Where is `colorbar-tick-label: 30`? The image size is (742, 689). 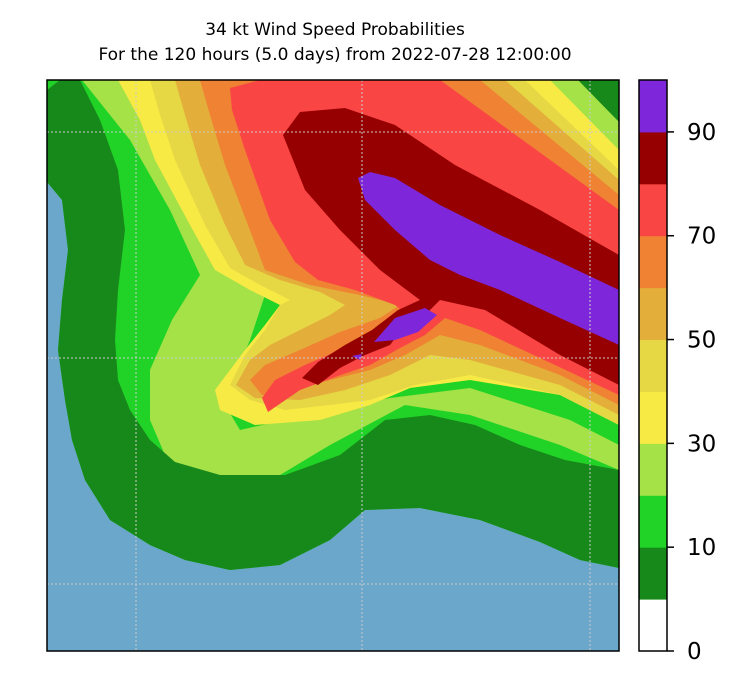
colorbar-tick-label: 30 is located at coordinates (701, 444).